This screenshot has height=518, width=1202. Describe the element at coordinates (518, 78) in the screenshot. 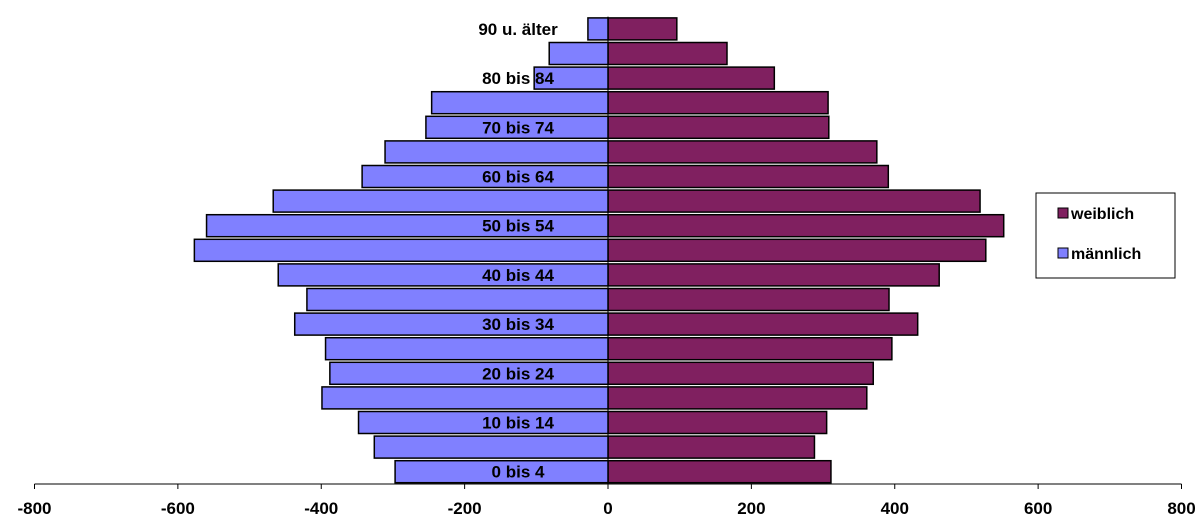

I see `category-label: 80 bis 84` at that location.